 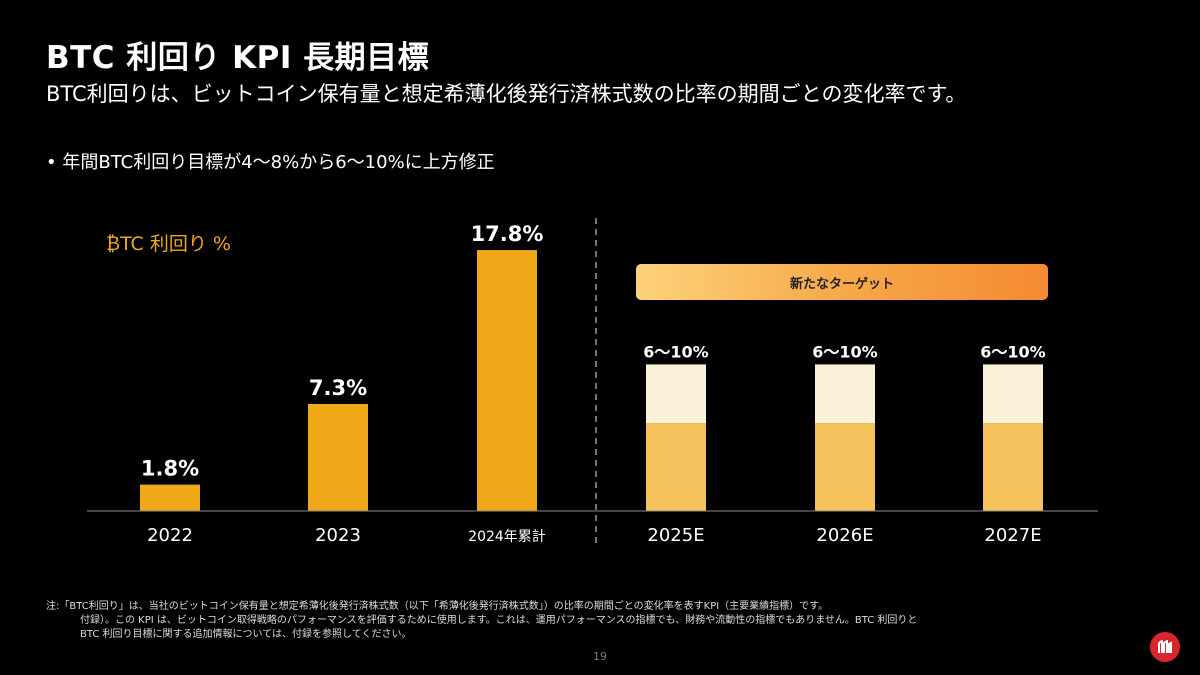 I want to click on x-tick-label: 2024年累計, so click(x=507, y=537).